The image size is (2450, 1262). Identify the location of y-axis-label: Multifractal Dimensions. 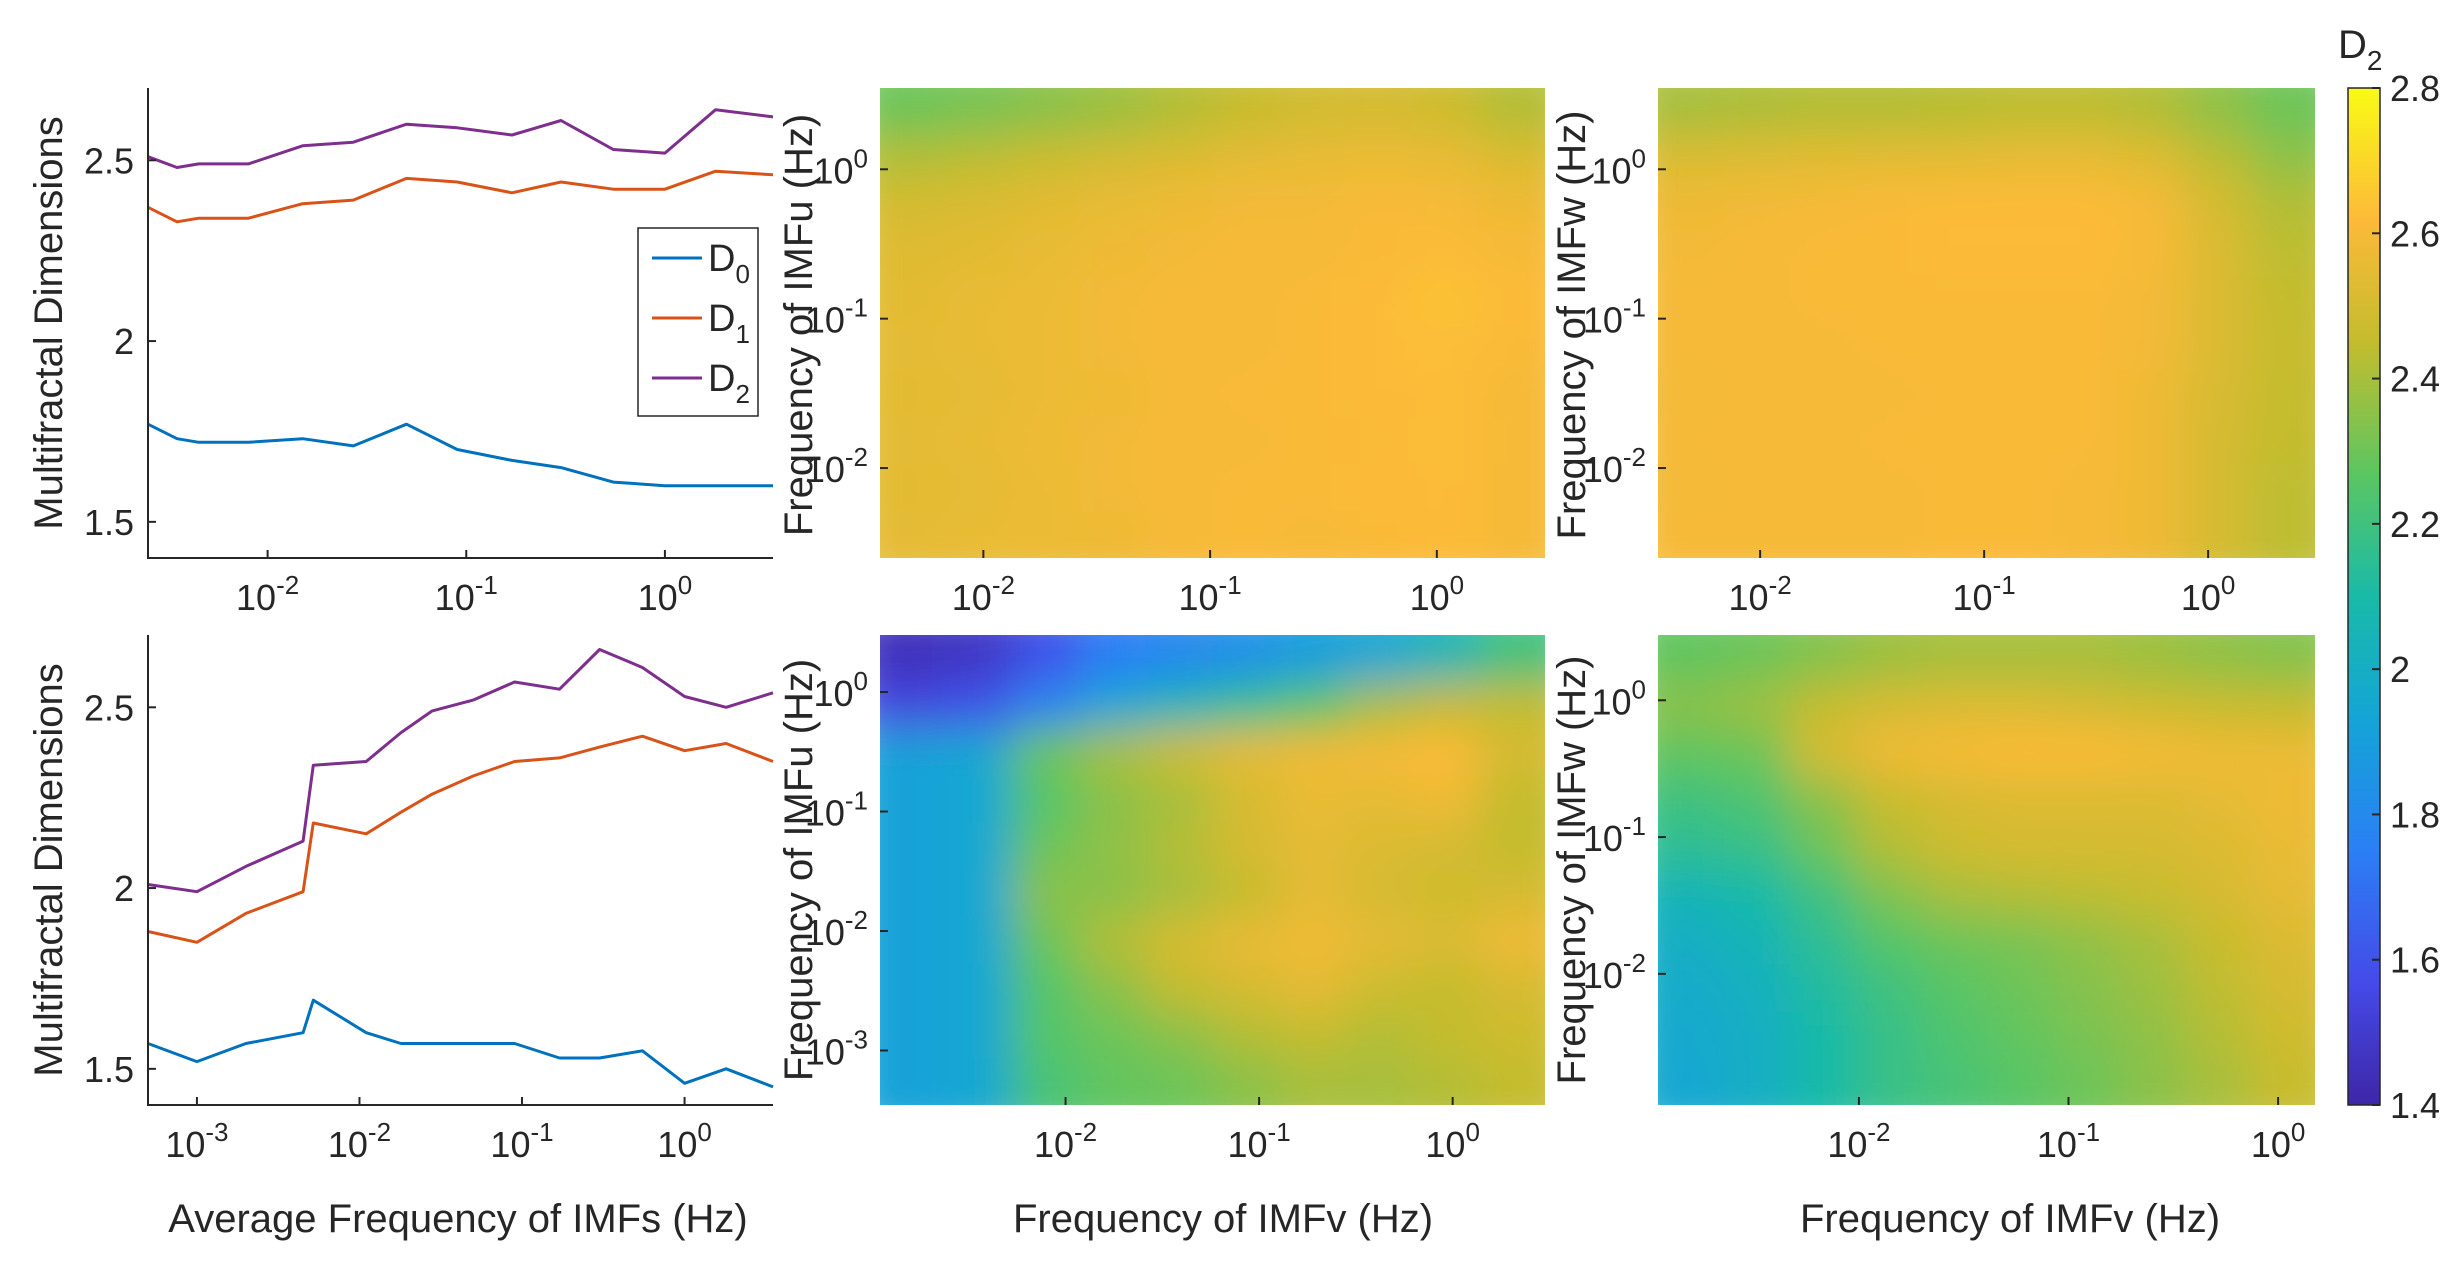
(49, 322).